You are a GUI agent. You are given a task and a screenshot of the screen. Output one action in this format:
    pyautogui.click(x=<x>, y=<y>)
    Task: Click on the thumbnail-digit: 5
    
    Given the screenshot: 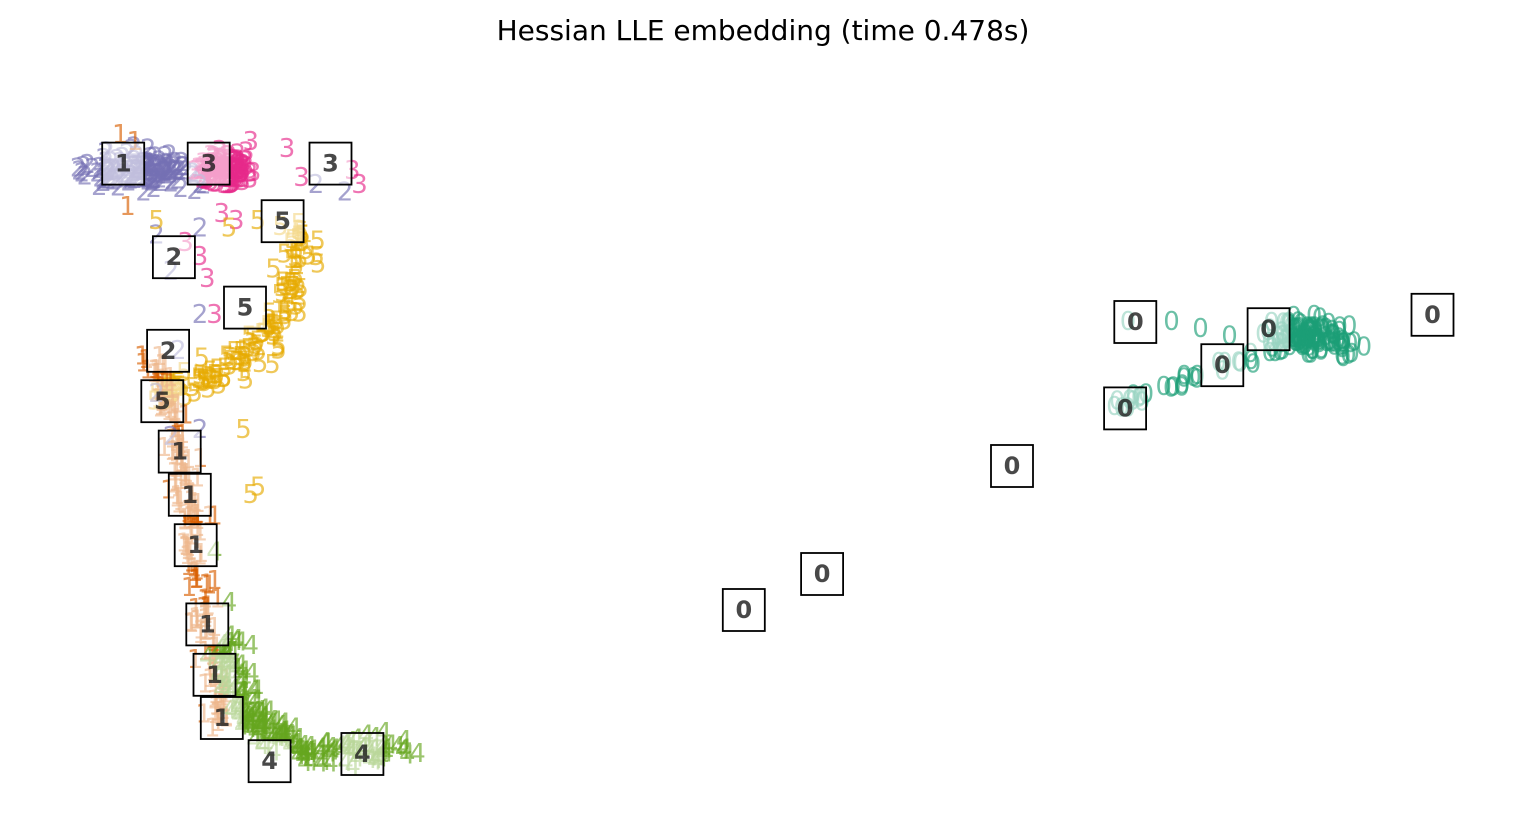 What is the action you would take?
    pyautogui.click(x=245, y=308)
    